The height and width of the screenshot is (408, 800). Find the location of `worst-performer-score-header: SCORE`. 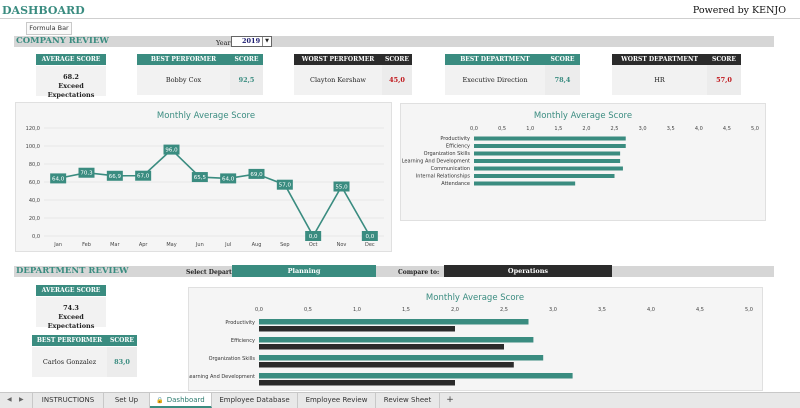

worst-performer-score-header: SCORE is located at coordinates (397, 59).